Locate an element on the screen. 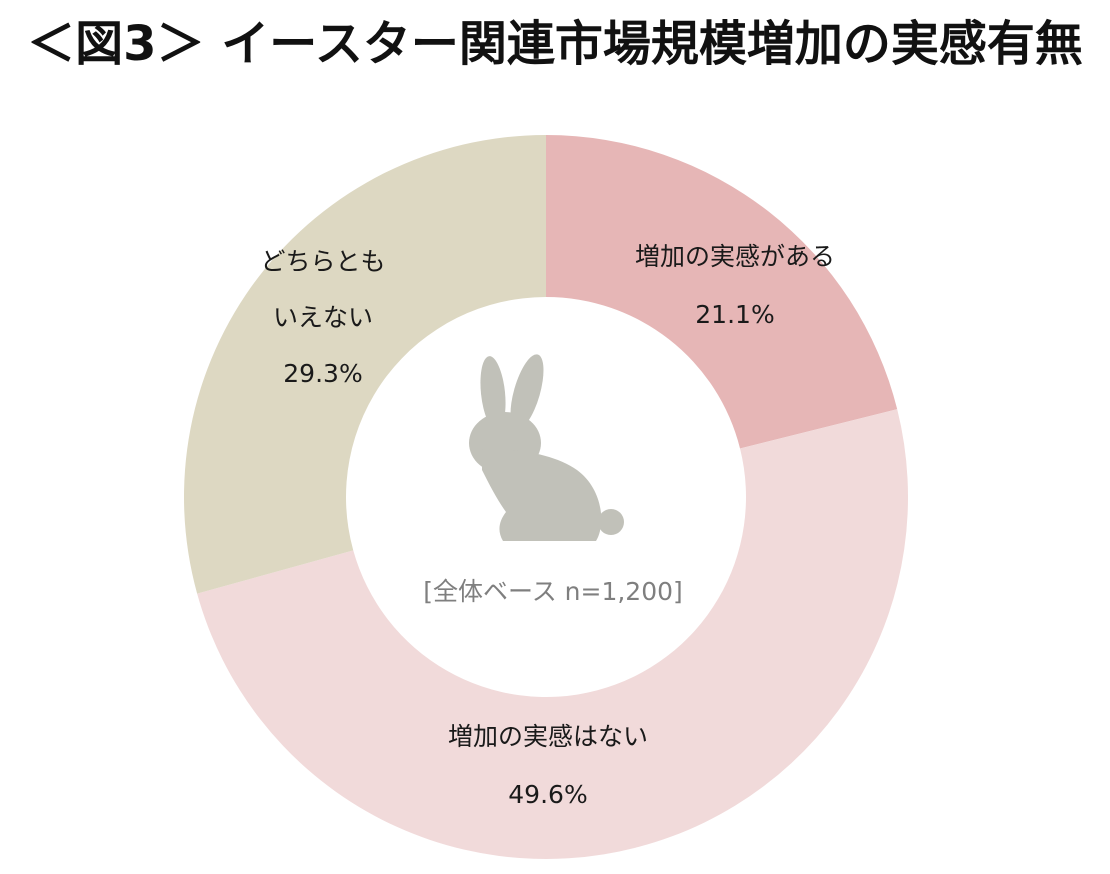  slice-value-label-0: 21.1% is located at coordinates (734, 314).